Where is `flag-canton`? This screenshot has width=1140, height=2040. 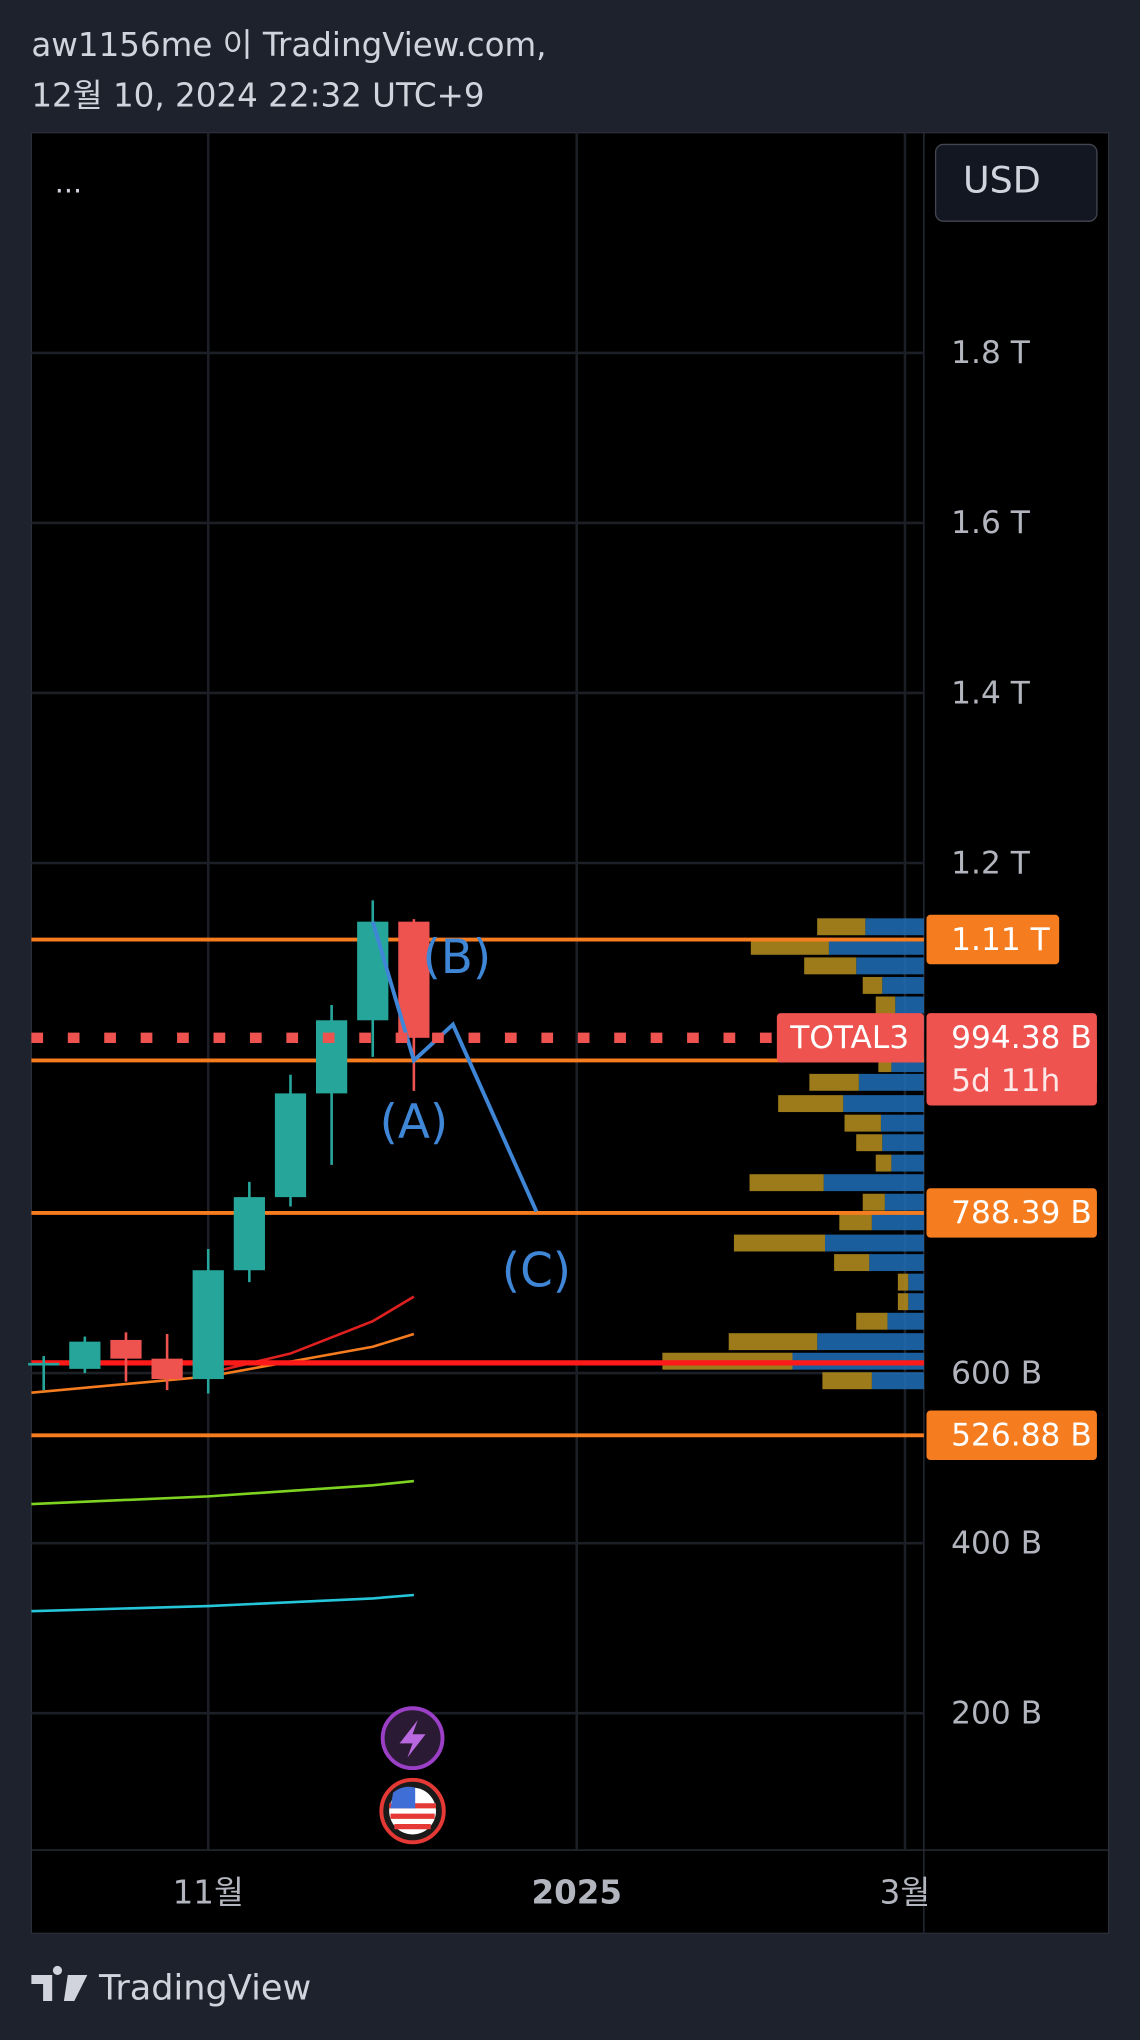 flag-canton is located at coordinates (403, 1797).